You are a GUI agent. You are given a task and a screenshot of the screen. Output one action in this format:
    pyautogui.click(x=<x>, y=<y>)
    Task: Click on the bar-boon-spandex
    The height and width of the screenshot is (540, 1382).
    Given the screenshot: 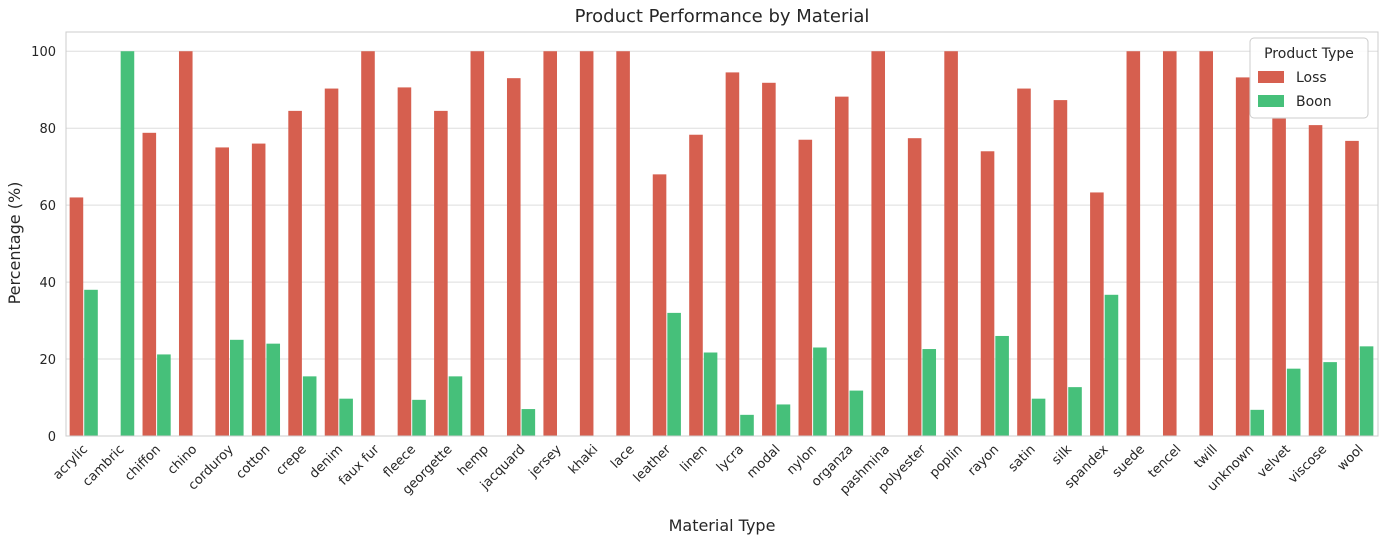 What is the action you would take?
    pyautogui.click(x=1111, y=365)
    